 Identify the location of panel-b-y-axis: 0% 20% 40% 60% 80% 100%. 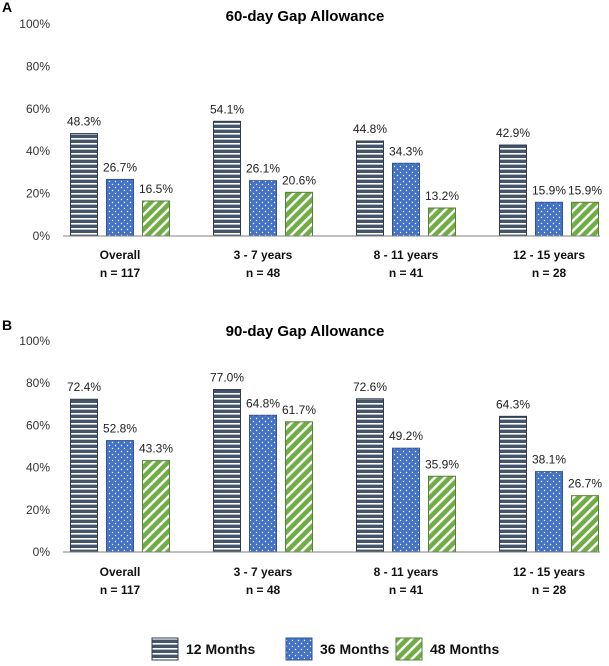
(34, 446).